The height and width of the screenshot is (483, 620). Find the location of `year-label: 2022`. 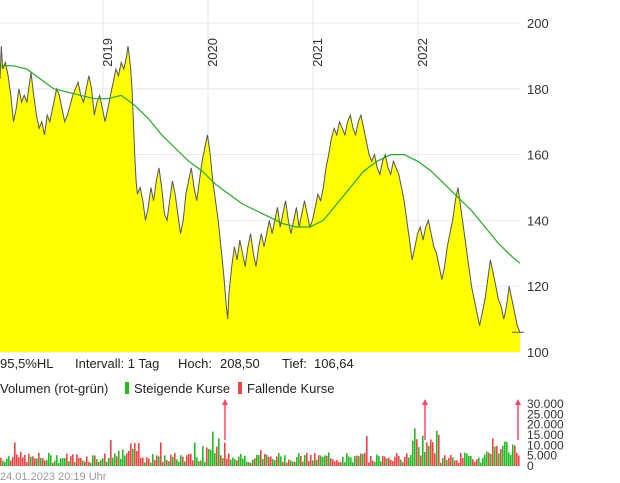

year-label: 2022 is located at coordinates (422, 52).